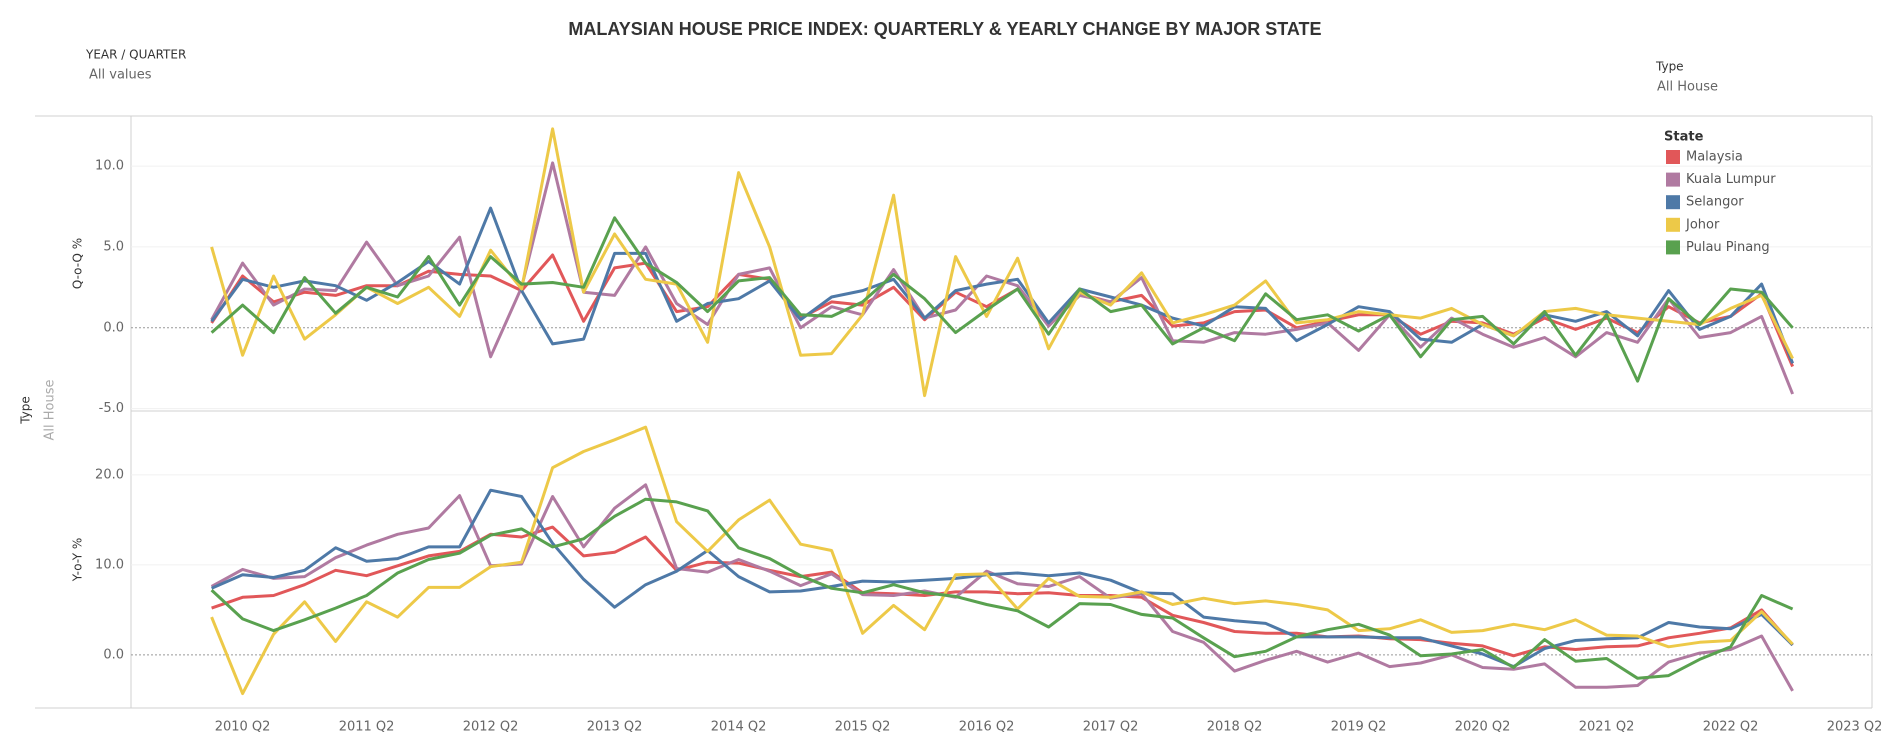 This screenshot has height=754, width=1881. What do you see at coordinates (1714, 157) in the screenshot?
I see `legend-label: Malaysia` at bounding box center [1714, 157].